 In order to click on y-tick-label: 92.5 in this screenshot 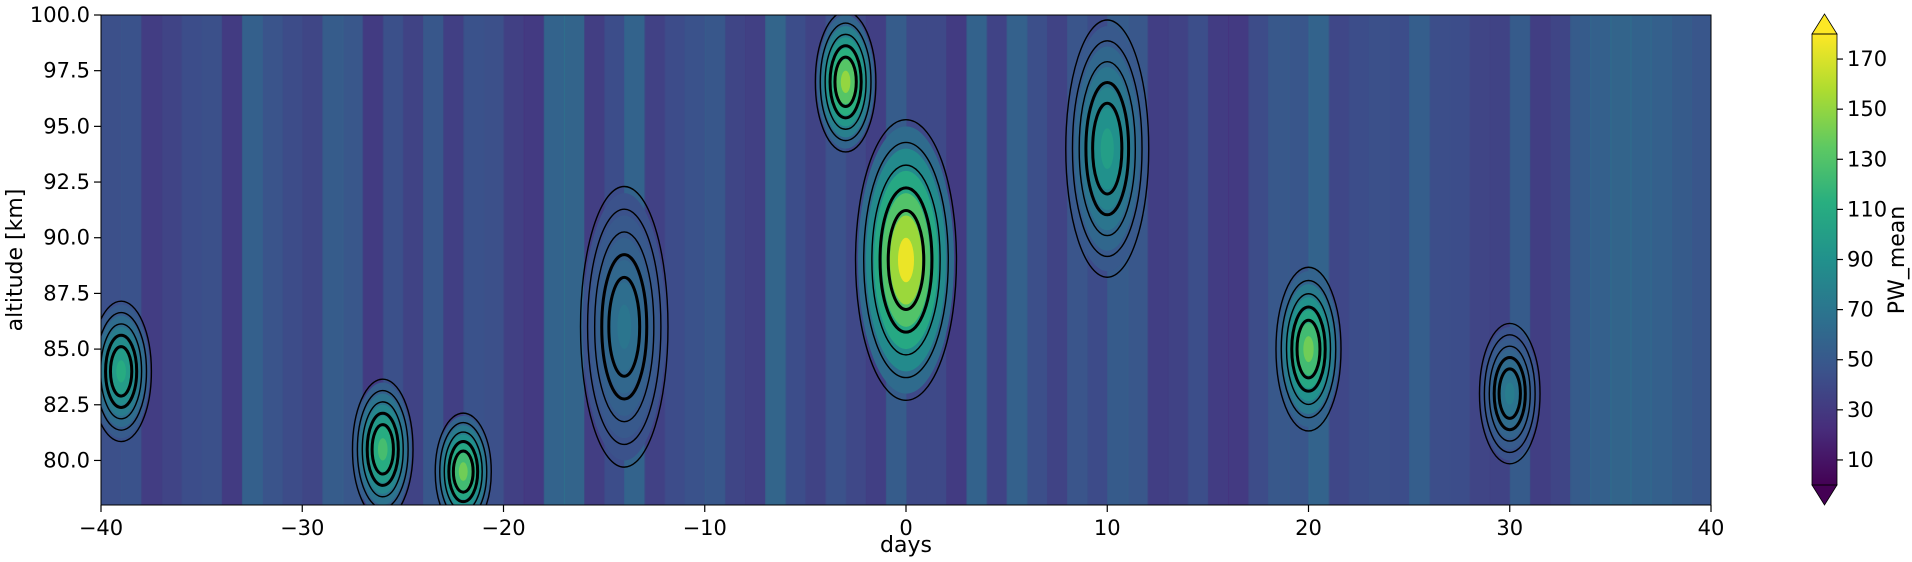, I will do `click(66, 182)`.